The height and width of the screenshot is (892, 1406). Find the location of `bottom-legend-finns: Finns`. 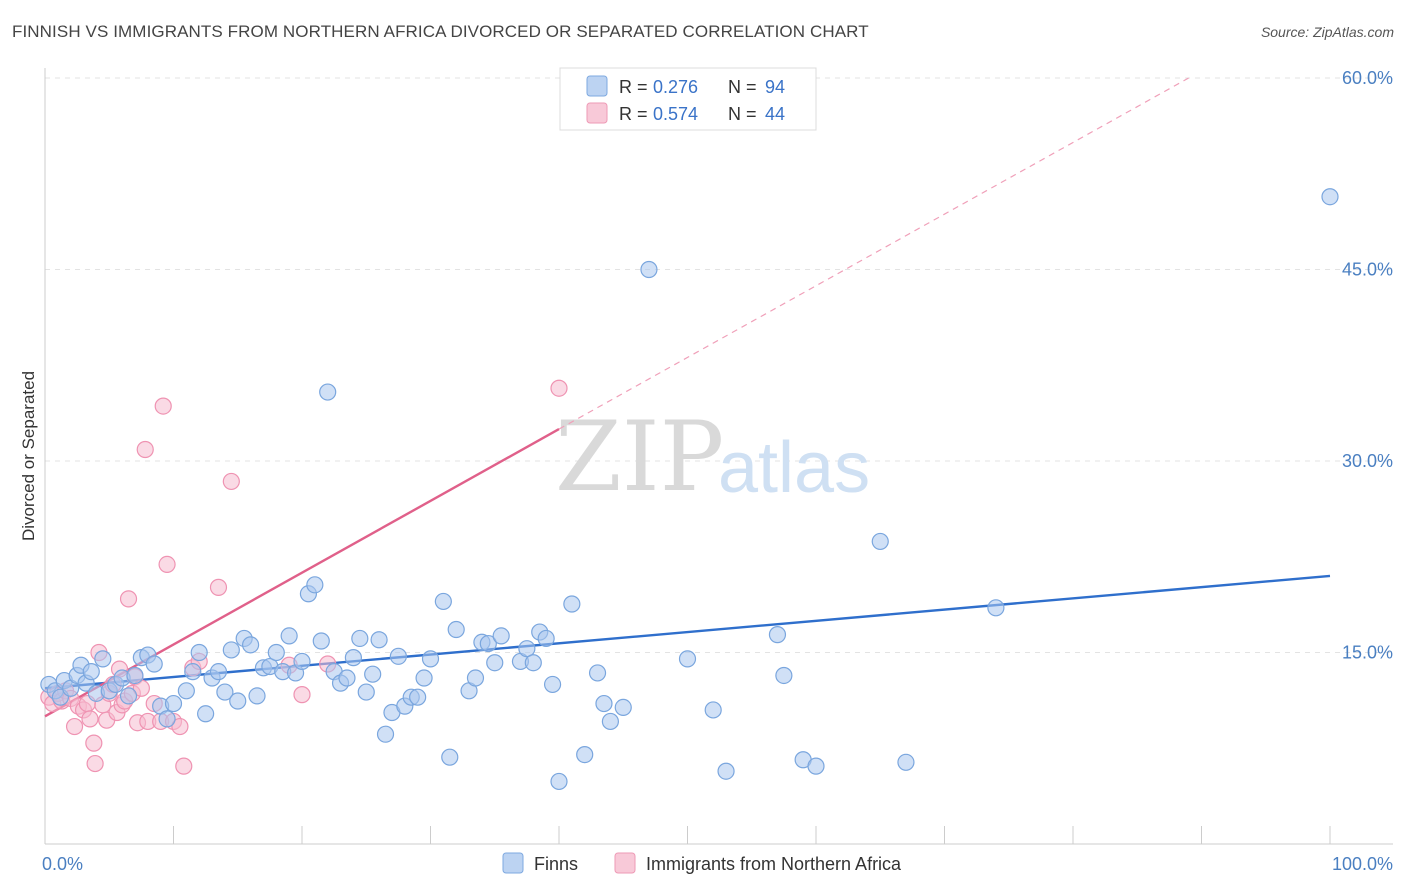

bottom-legend-finns: Finns is located at coordinates (556, 864).